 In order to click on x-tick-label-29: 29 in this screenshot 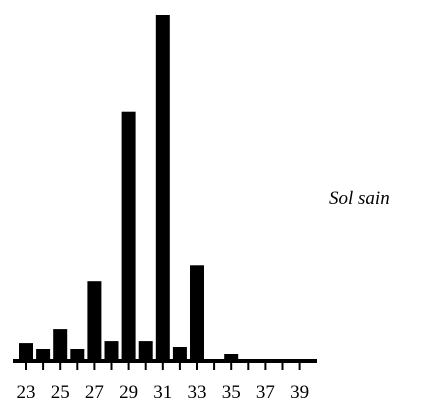, I will do `click(128, 392)`.